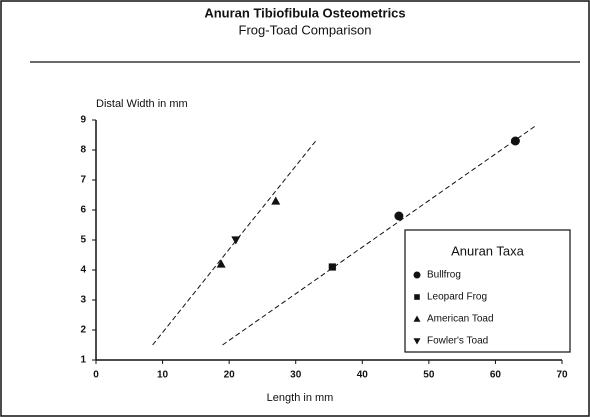 This screenshot has width=590, height=417. I want to click on x-tick-label: 40, so click(363, 375).